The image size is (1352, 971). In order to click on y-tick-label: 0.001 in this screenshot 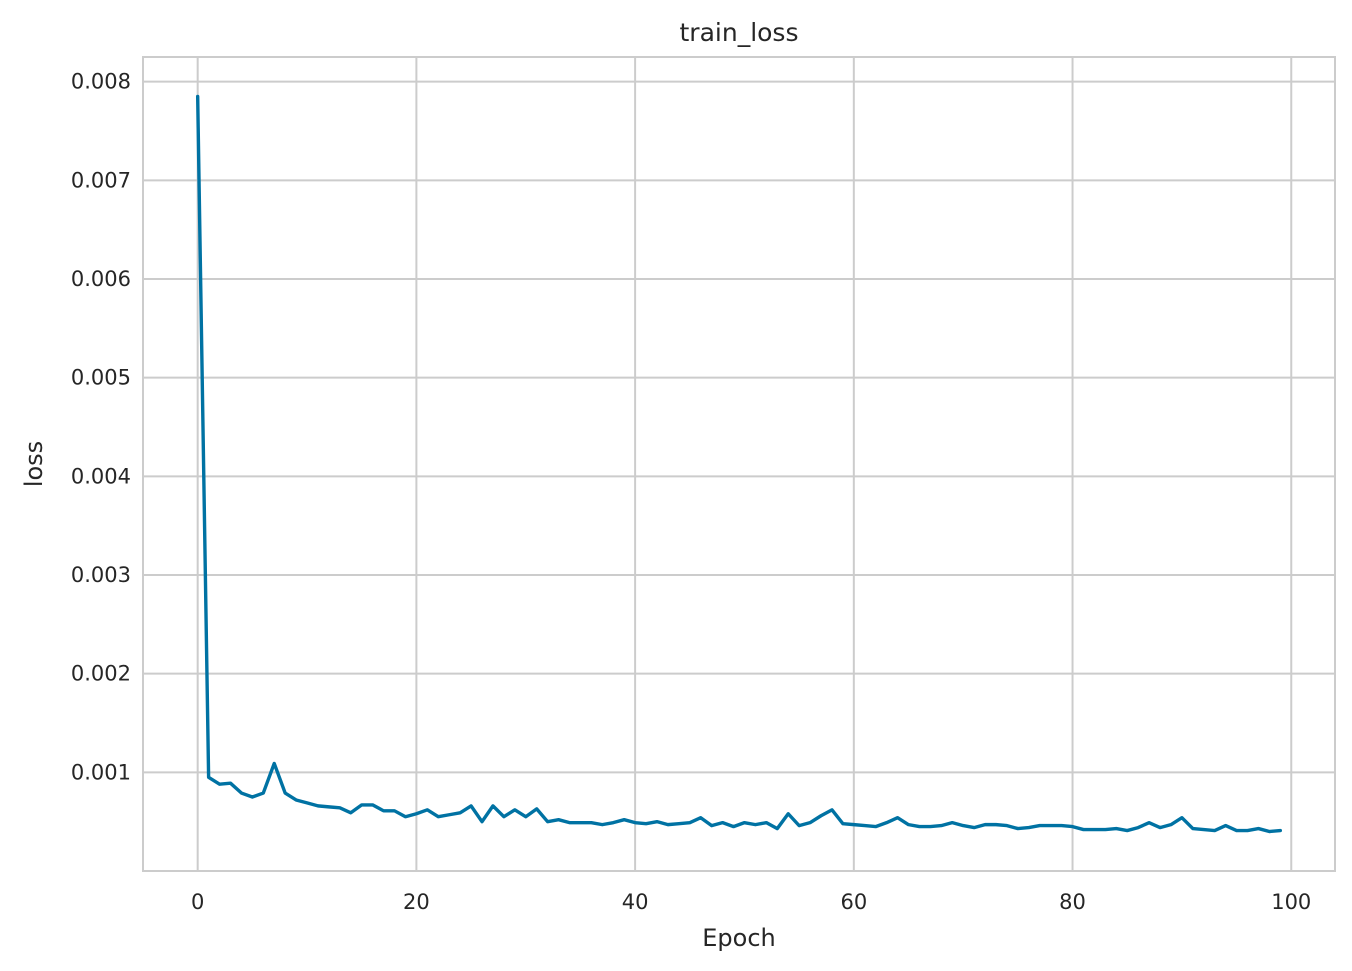, I will do `click(101, 772)`.